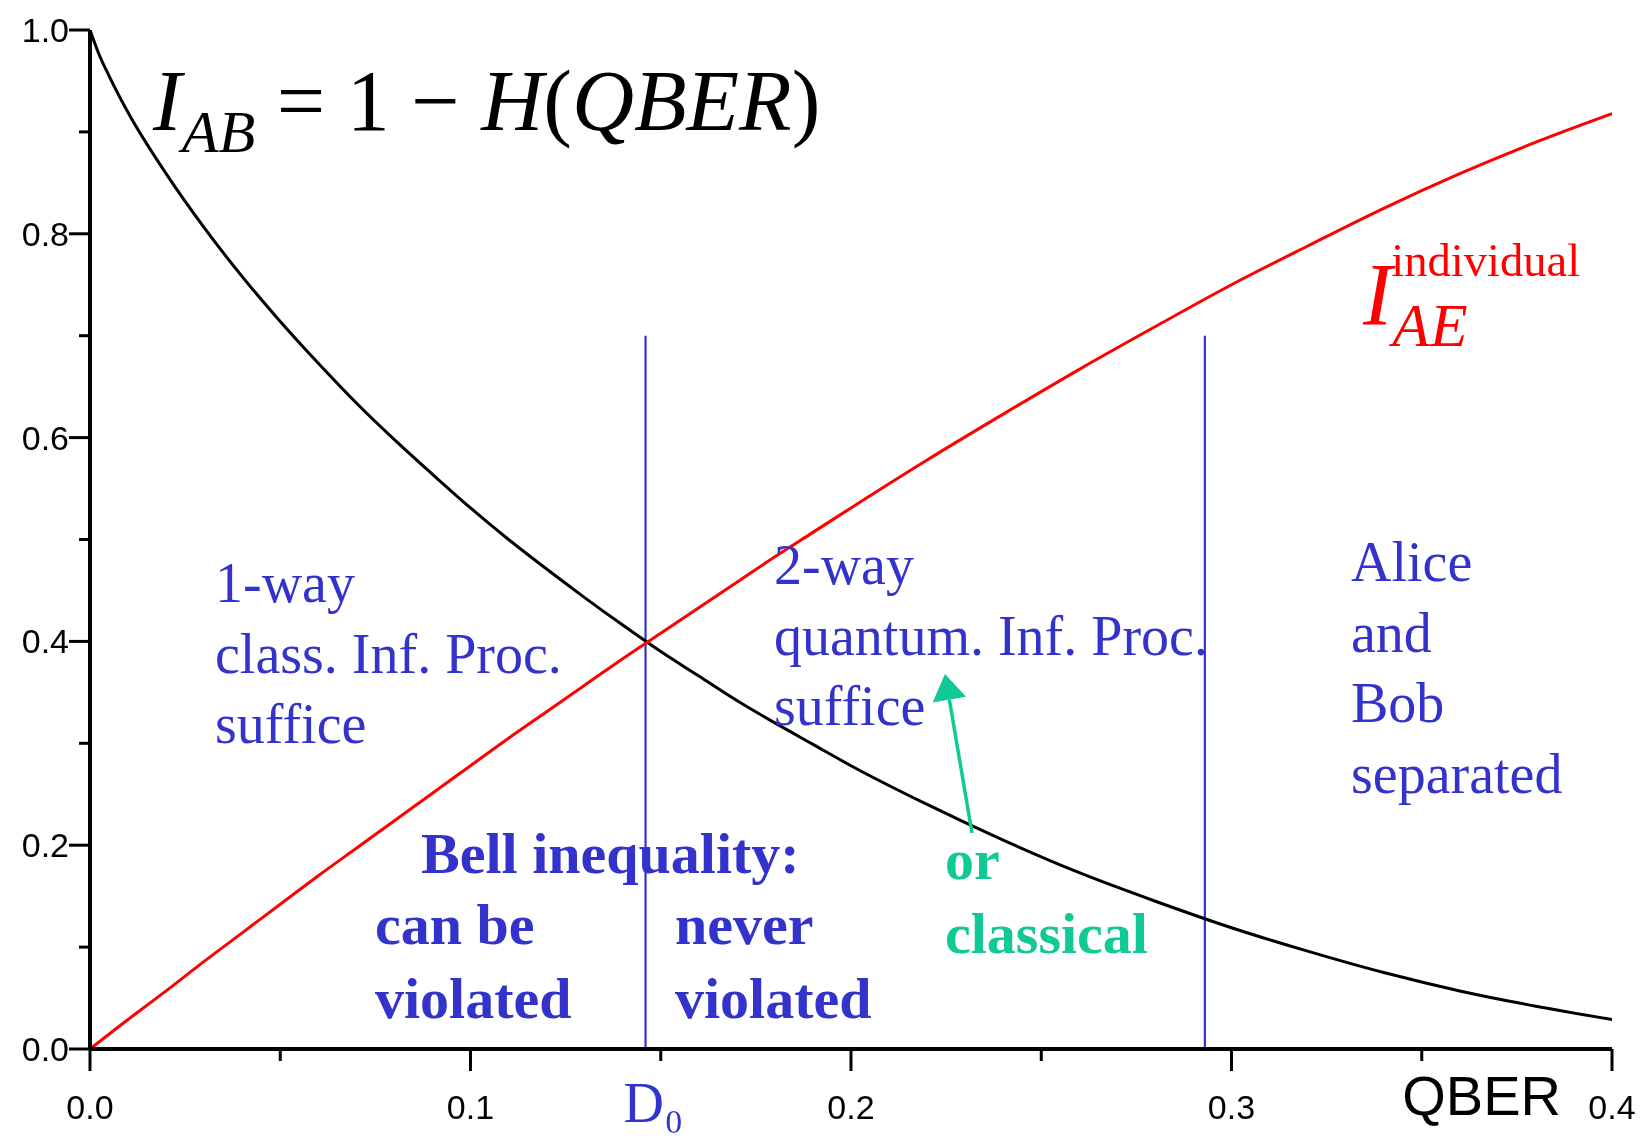 This screenshot has width=1647, height=1138. Describe the element at coordinates (45, 845) in the screenshot. I see `y-tick-label: 0.2` at that location.